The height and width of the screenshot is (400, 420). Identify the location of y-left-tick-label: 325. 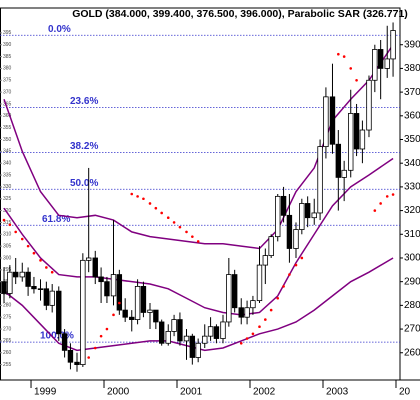
(7, 199).